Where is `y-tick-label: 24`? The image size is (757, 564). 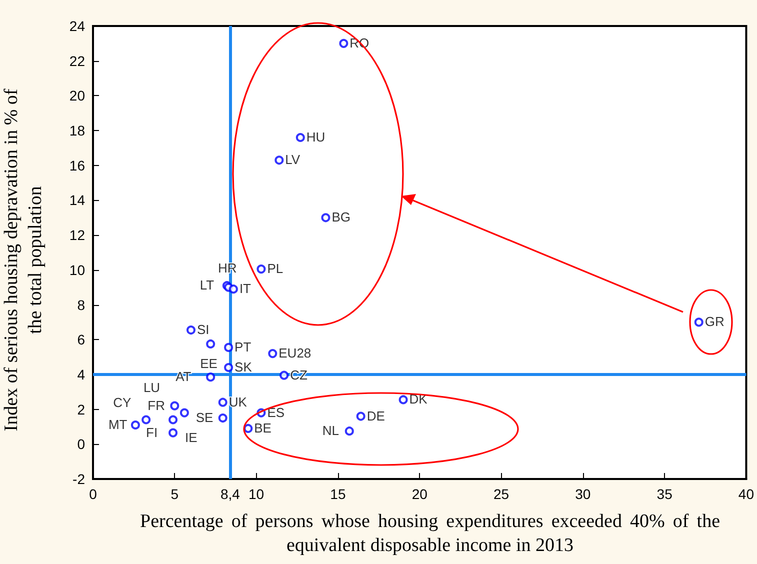 y-tick-label: 24 is located at coordinates (77, 26).